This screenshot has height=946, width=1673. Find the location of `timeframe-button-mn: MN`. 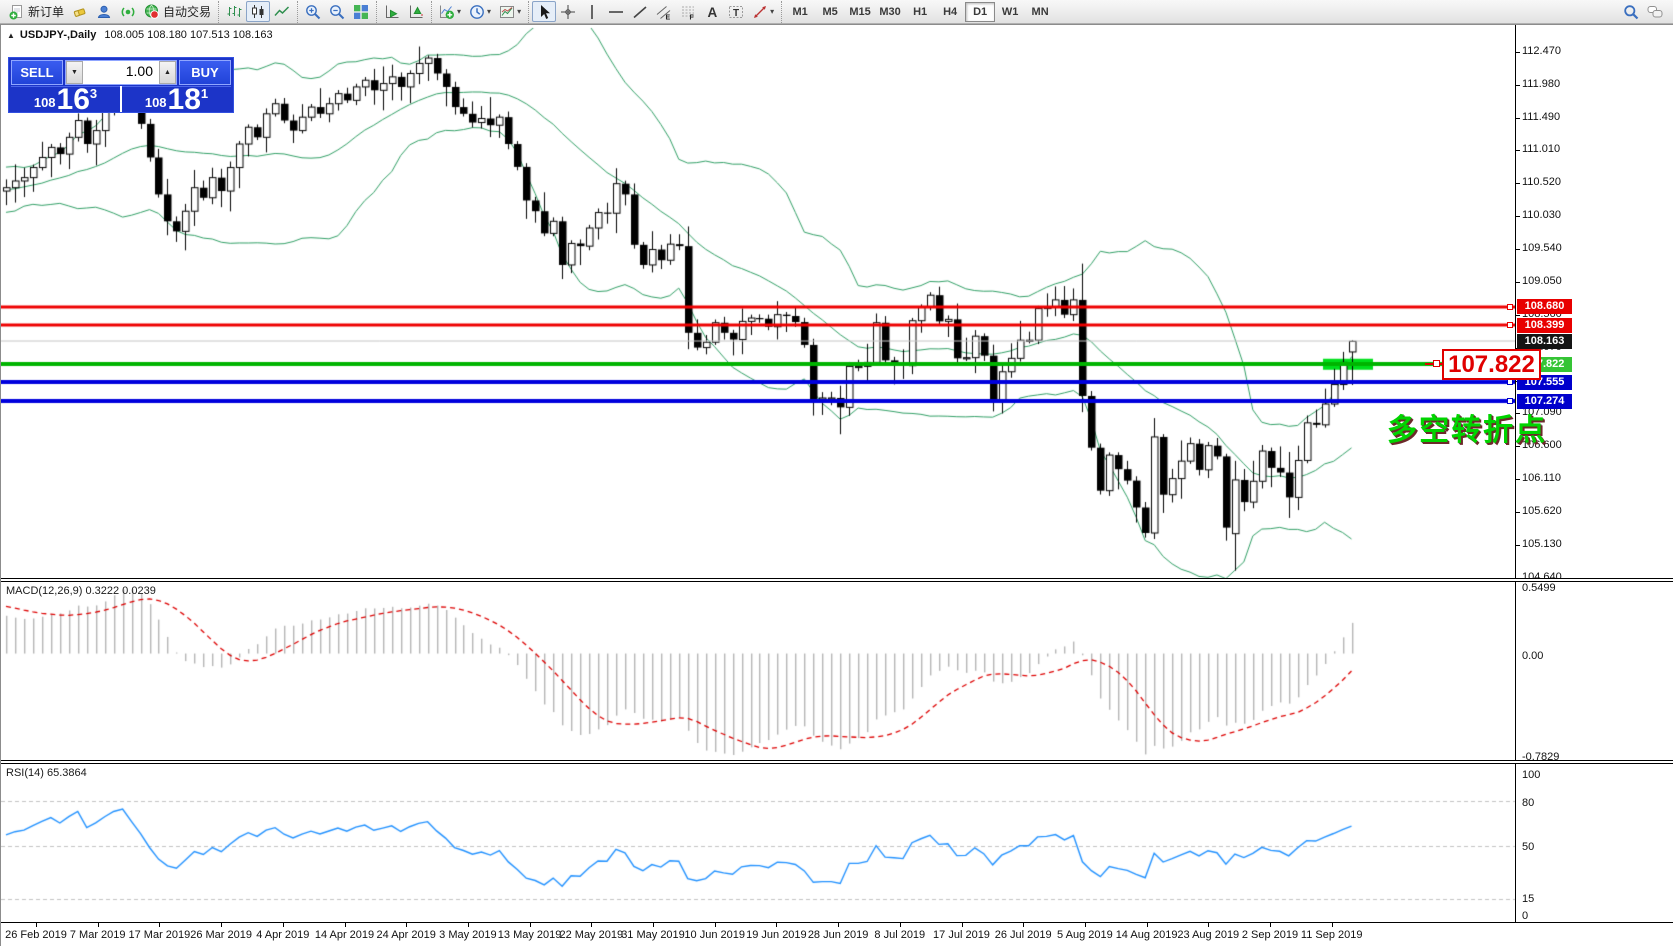

timeframe-button-mn: MN is located at coordinates (1040, 11).